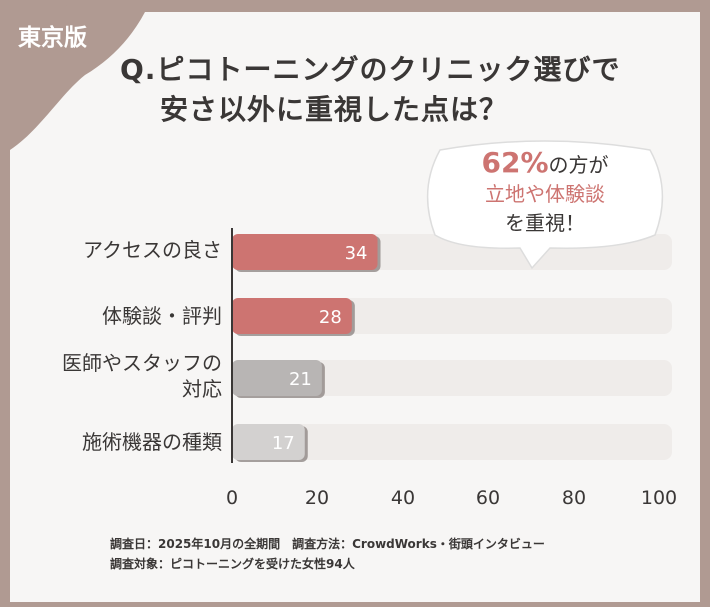  What do you see at coordinates (403, 498) in the screenshot?
I see `x-tick-40: 40` at bounding box center [403, 498].